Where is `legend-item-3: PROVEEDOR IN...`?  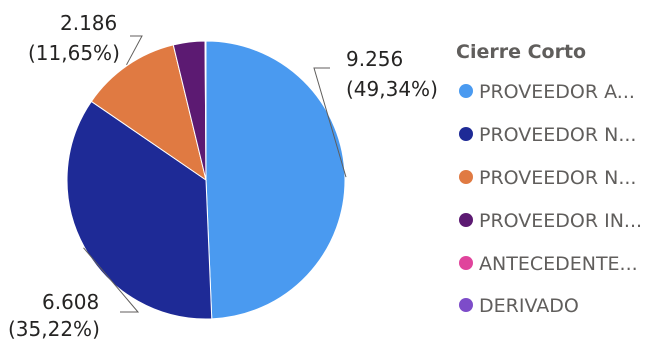
legend-item-3: PROVEEDOR IN... is located at coordinates (550, 221).